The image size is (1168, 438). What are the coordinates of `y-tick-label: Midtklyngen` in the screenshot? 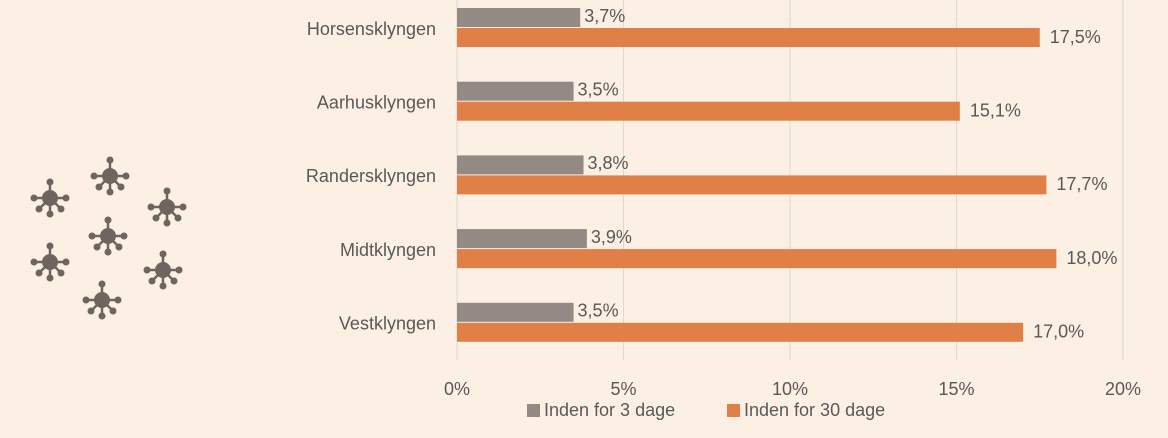 It's located at (388, 250).